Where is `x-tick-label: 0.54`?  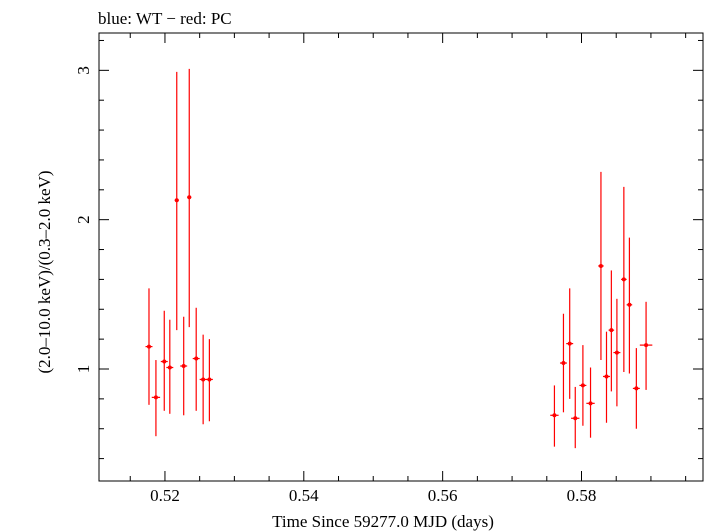
x-tick-label: 0.54 is located at coordinates (304, 495).